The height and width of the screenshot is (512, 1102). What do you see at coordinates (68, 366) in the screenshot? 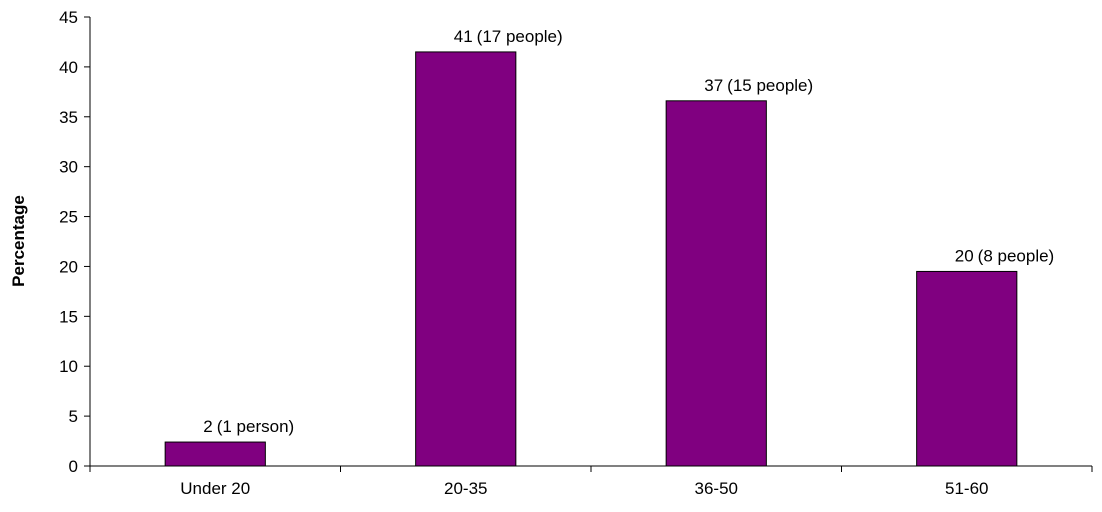
I see `y-tick-label: 10` at bounding box center [68, 366].